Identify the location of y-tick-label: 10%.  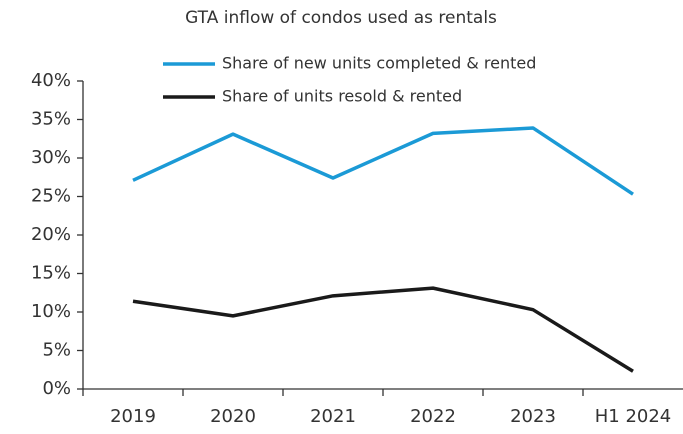
(51, 311).